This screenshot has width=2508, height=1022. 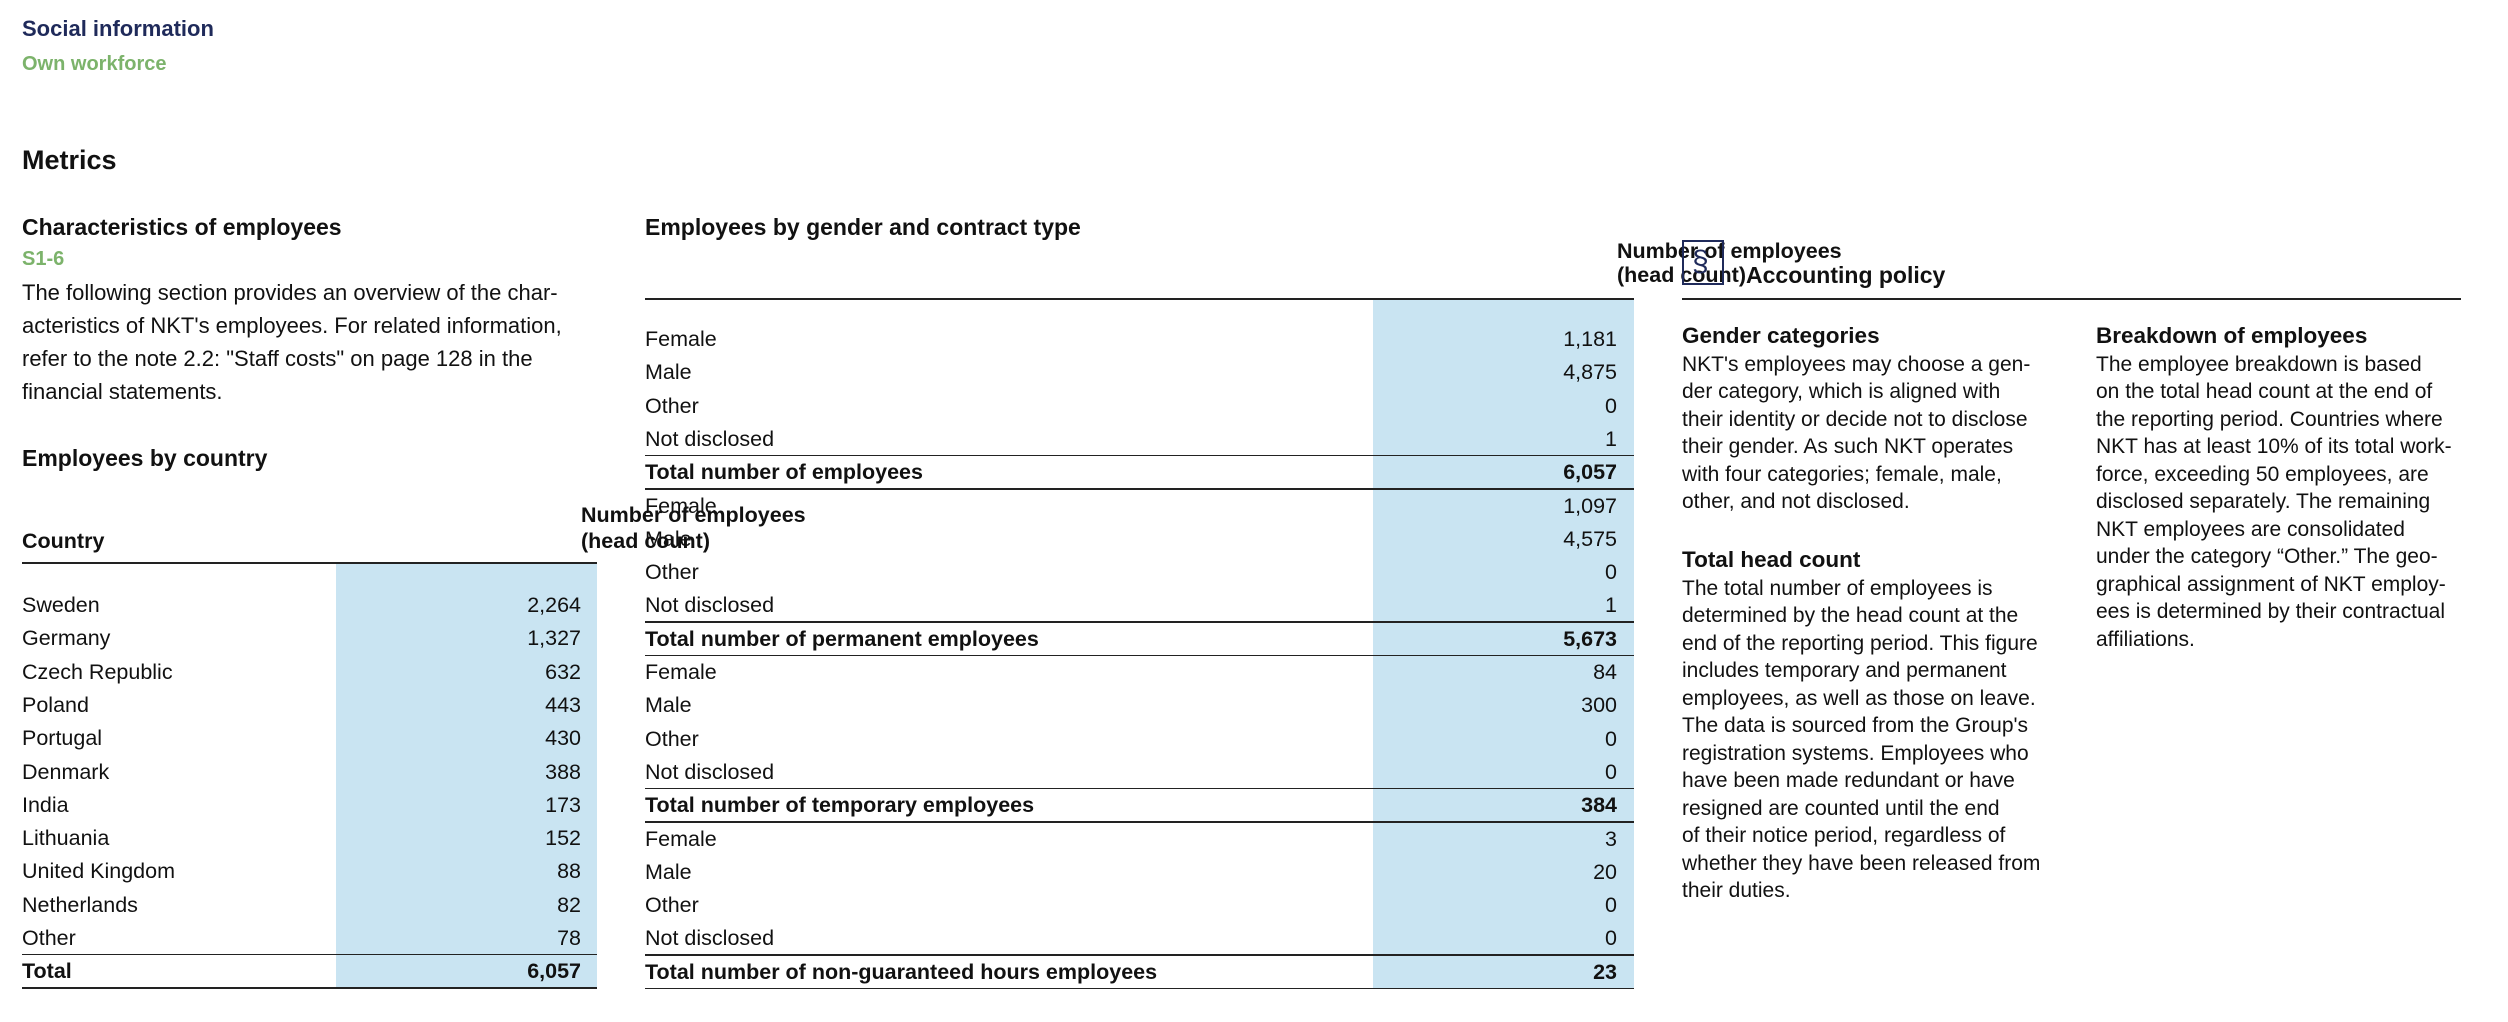 What do you see at coordinates (563, 838) in the screenshot?
I see `row-value: 152` at bounding box center [563, 838].